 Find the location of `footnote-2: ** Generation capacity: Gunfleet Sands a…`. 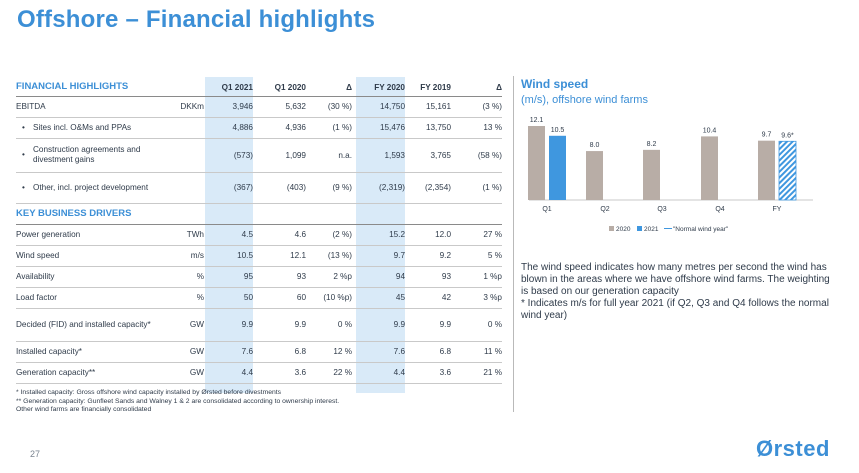

footnote-2: ** Generation capacity: Gunfleet Sands a… is located at coordinates (178, 401).